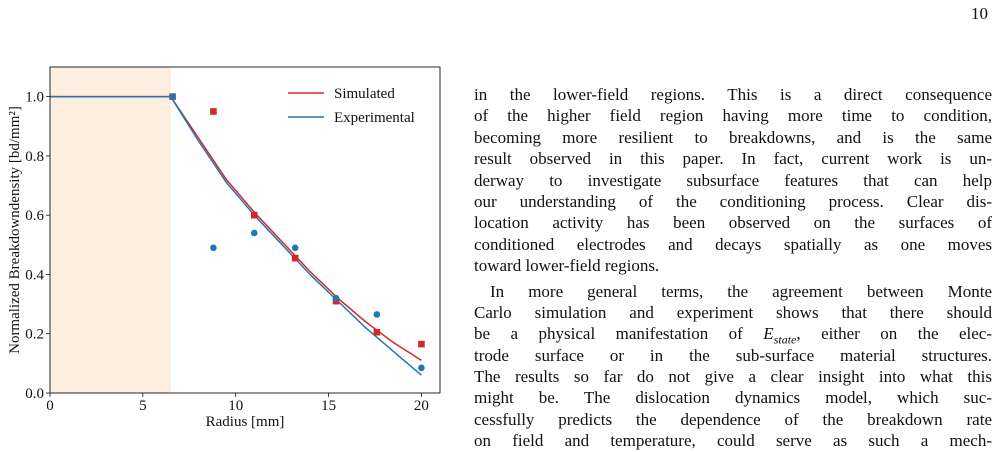 The height and width of the screenshot is (452, 1000). What do you see at coordinates (110, 230) in the screenshot?
I see `shaded-region` at bounding box center [110, 230].